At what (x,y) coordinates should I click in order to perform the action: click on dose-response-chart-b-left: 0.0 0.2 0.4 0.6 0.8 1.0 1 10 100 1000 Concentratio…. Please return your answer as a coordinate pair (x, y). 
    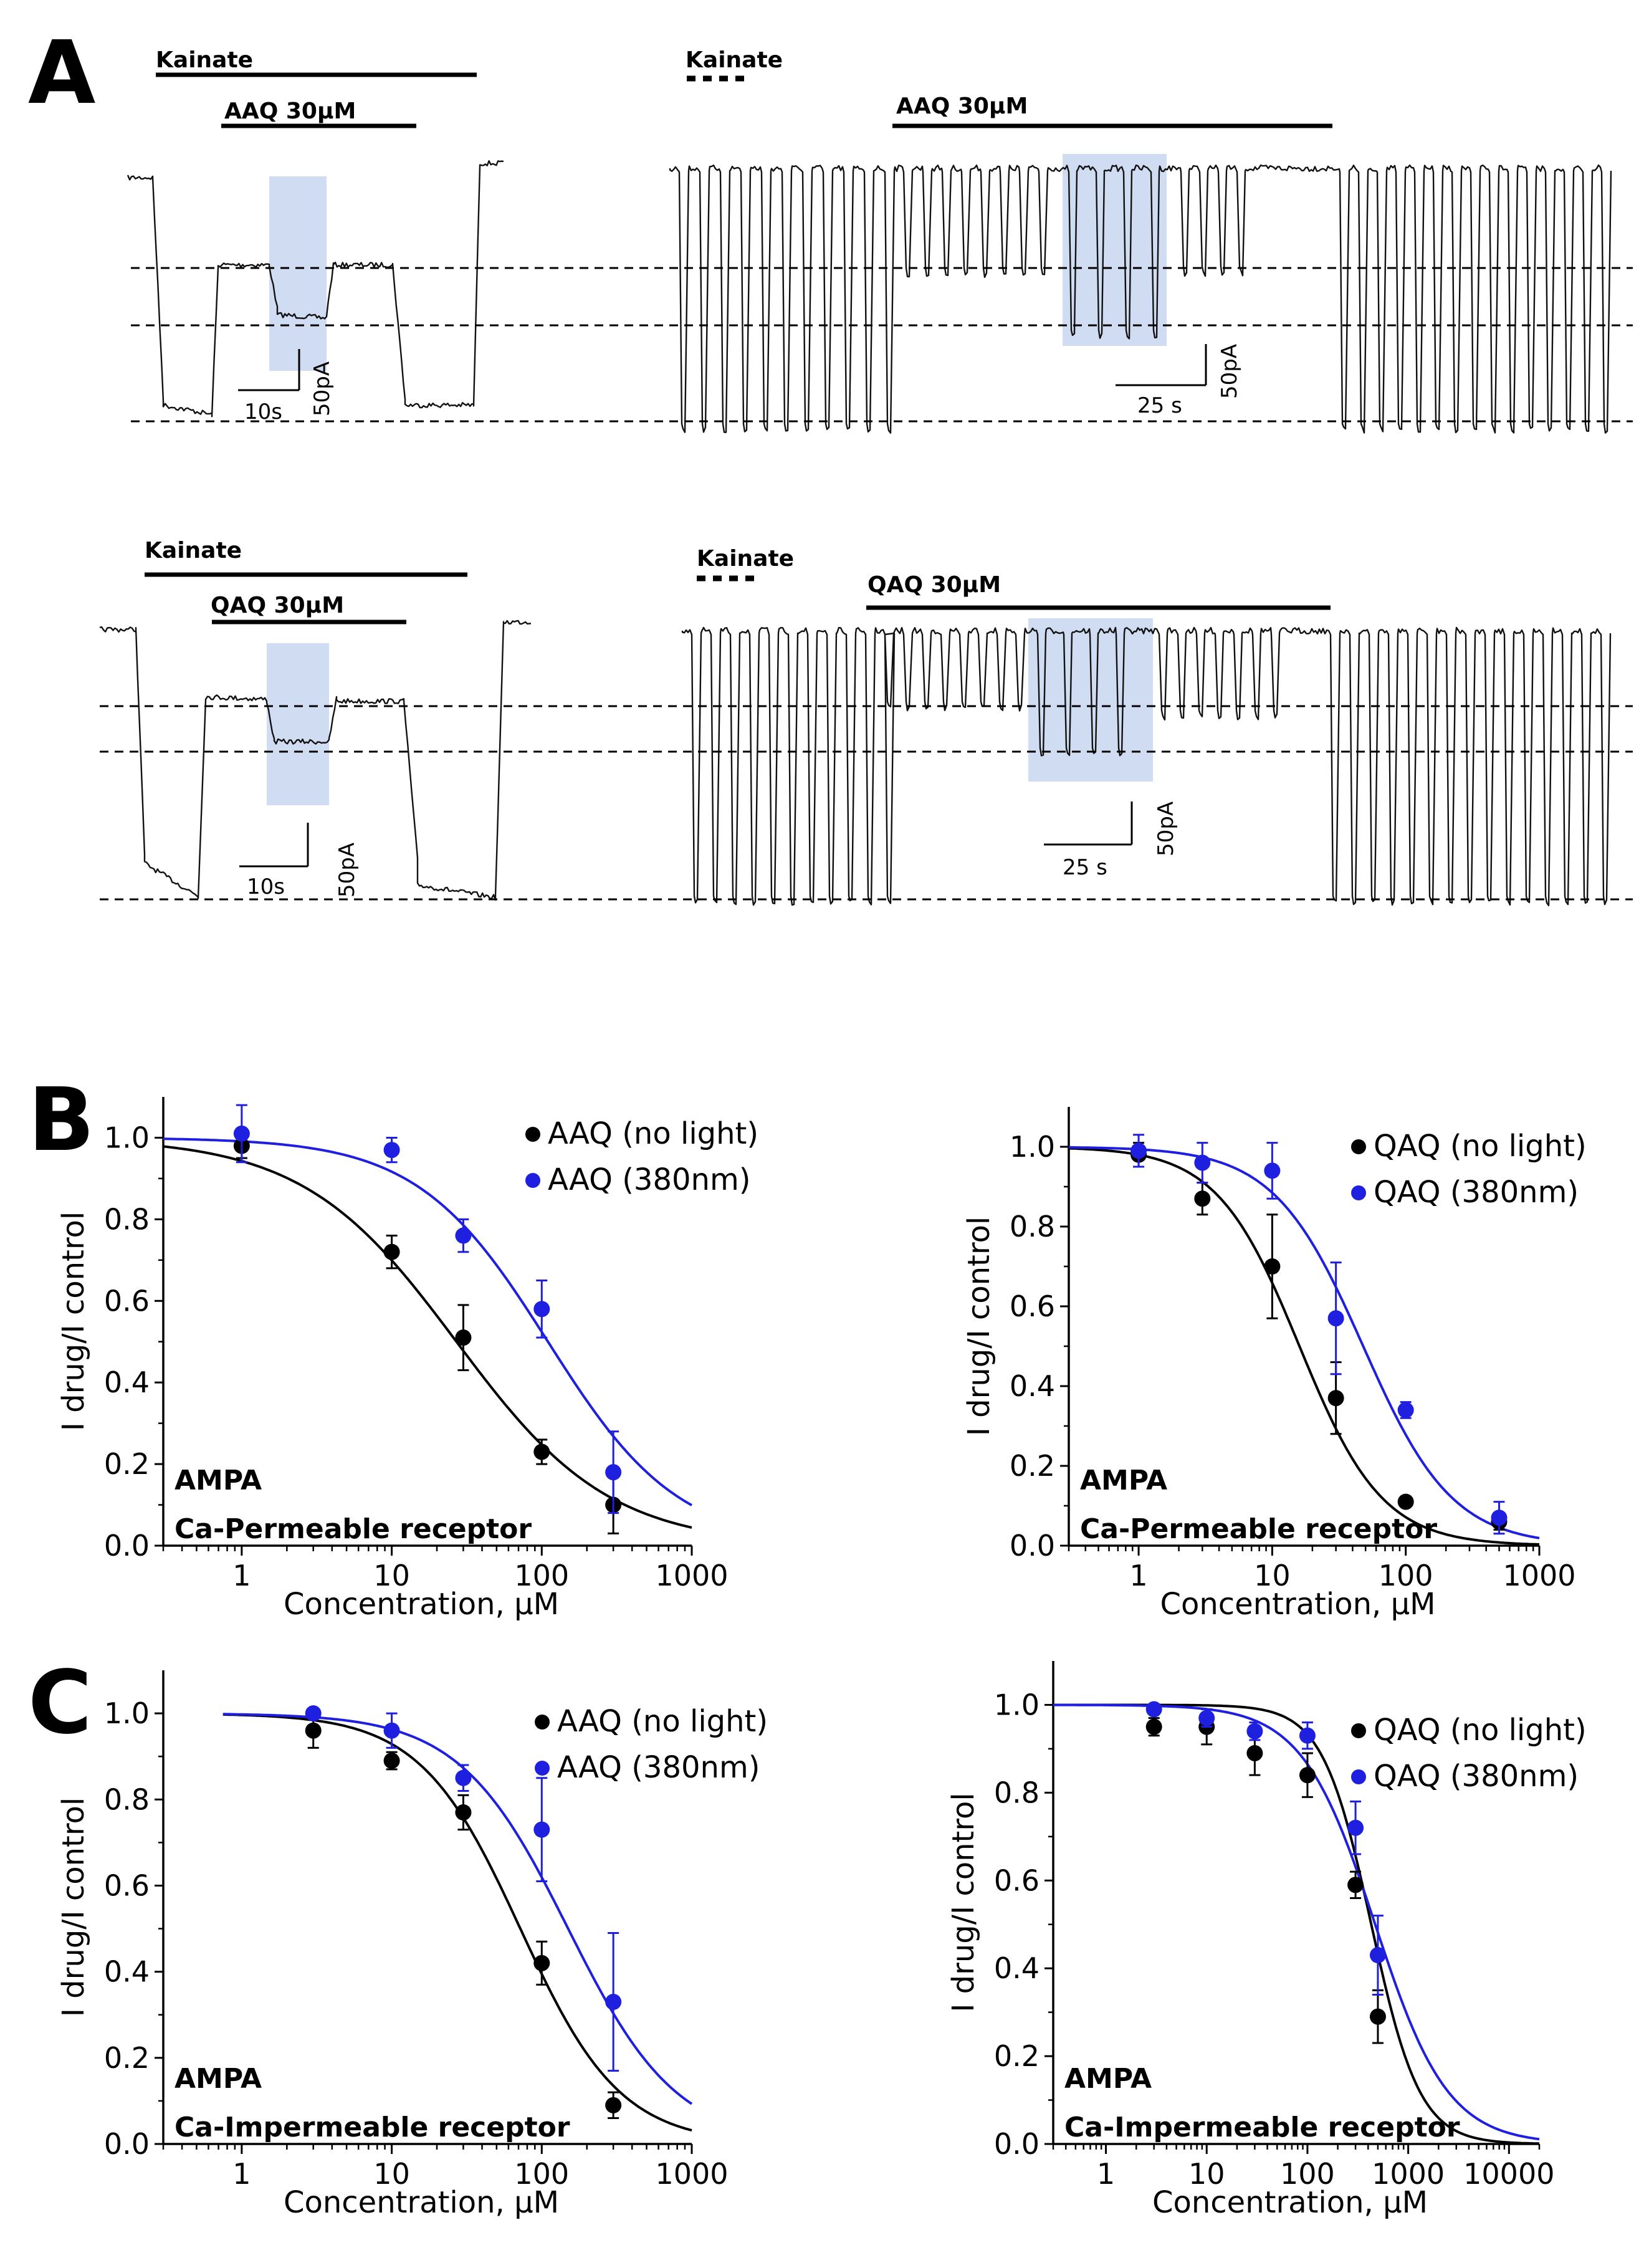
    Looking at the image, I should click on (407, 1359).